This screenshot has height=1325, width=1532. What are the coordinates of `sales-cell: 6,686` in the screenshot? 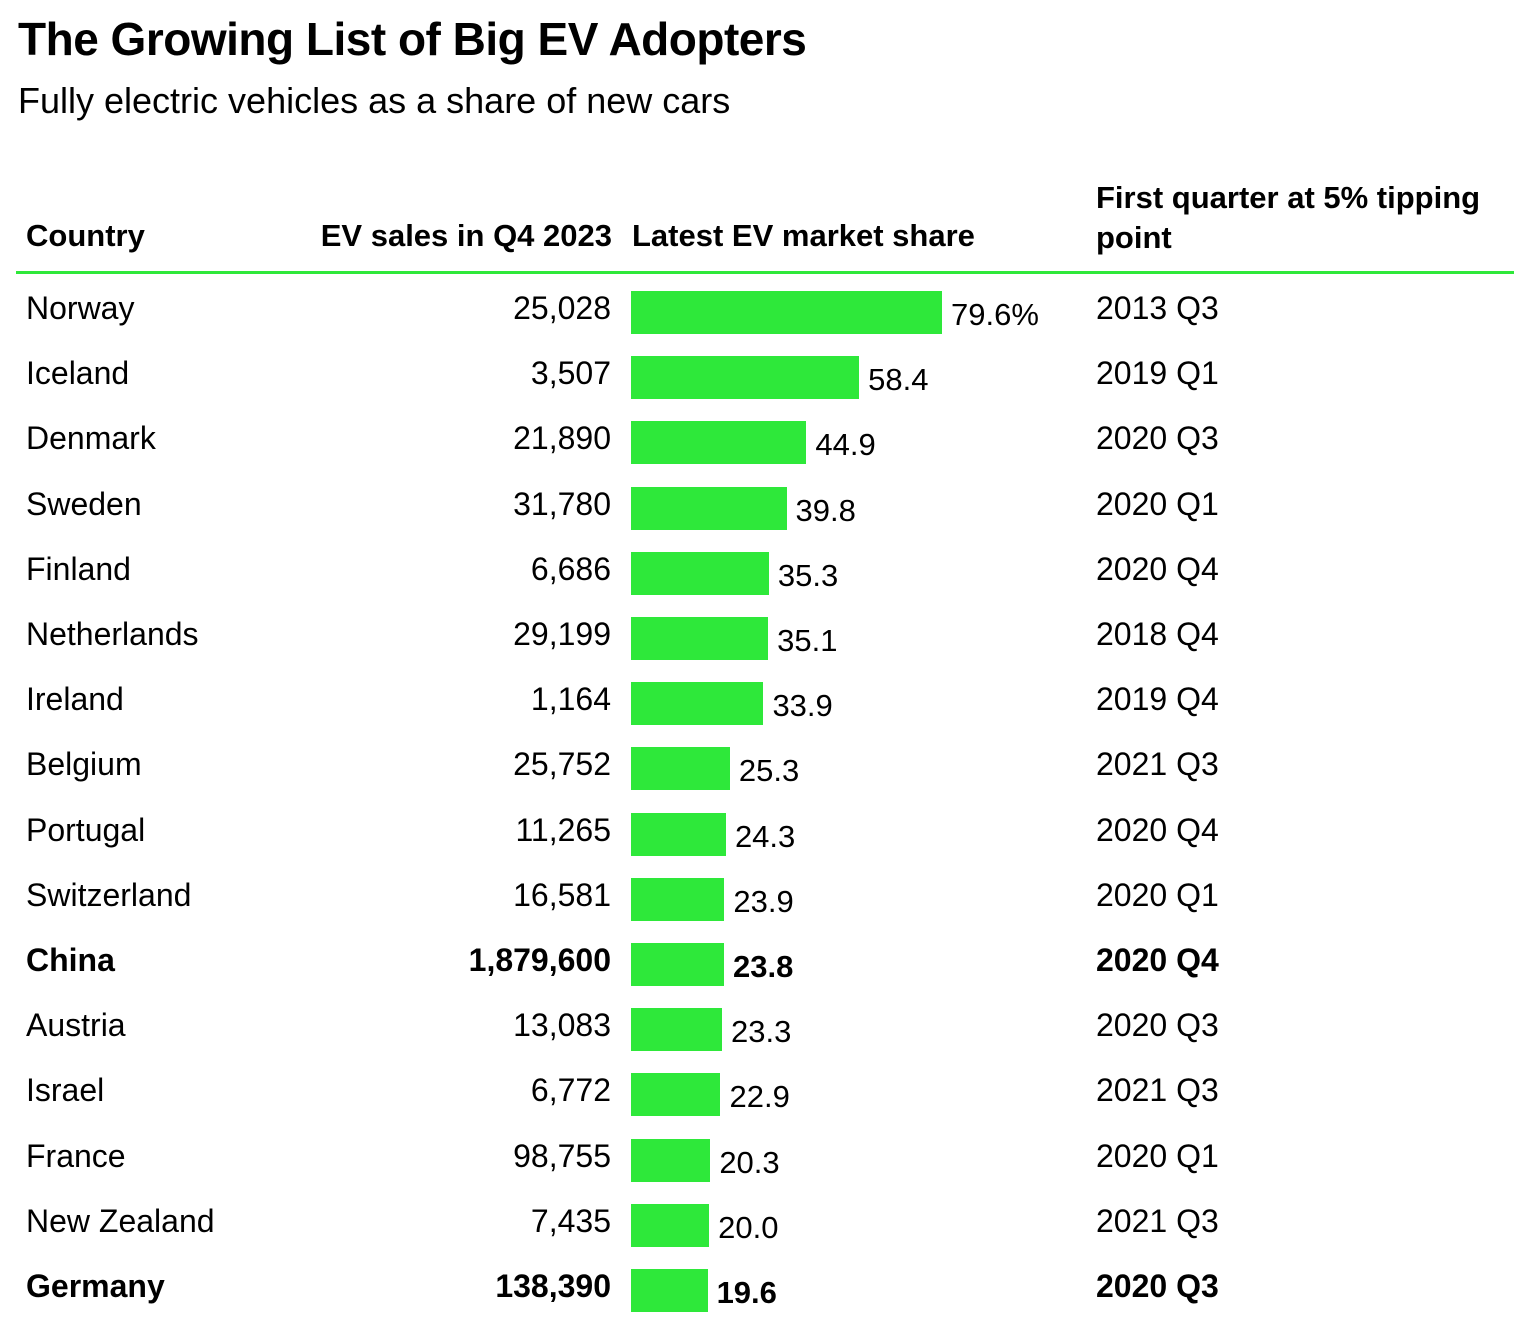 It's located at (570, 568).